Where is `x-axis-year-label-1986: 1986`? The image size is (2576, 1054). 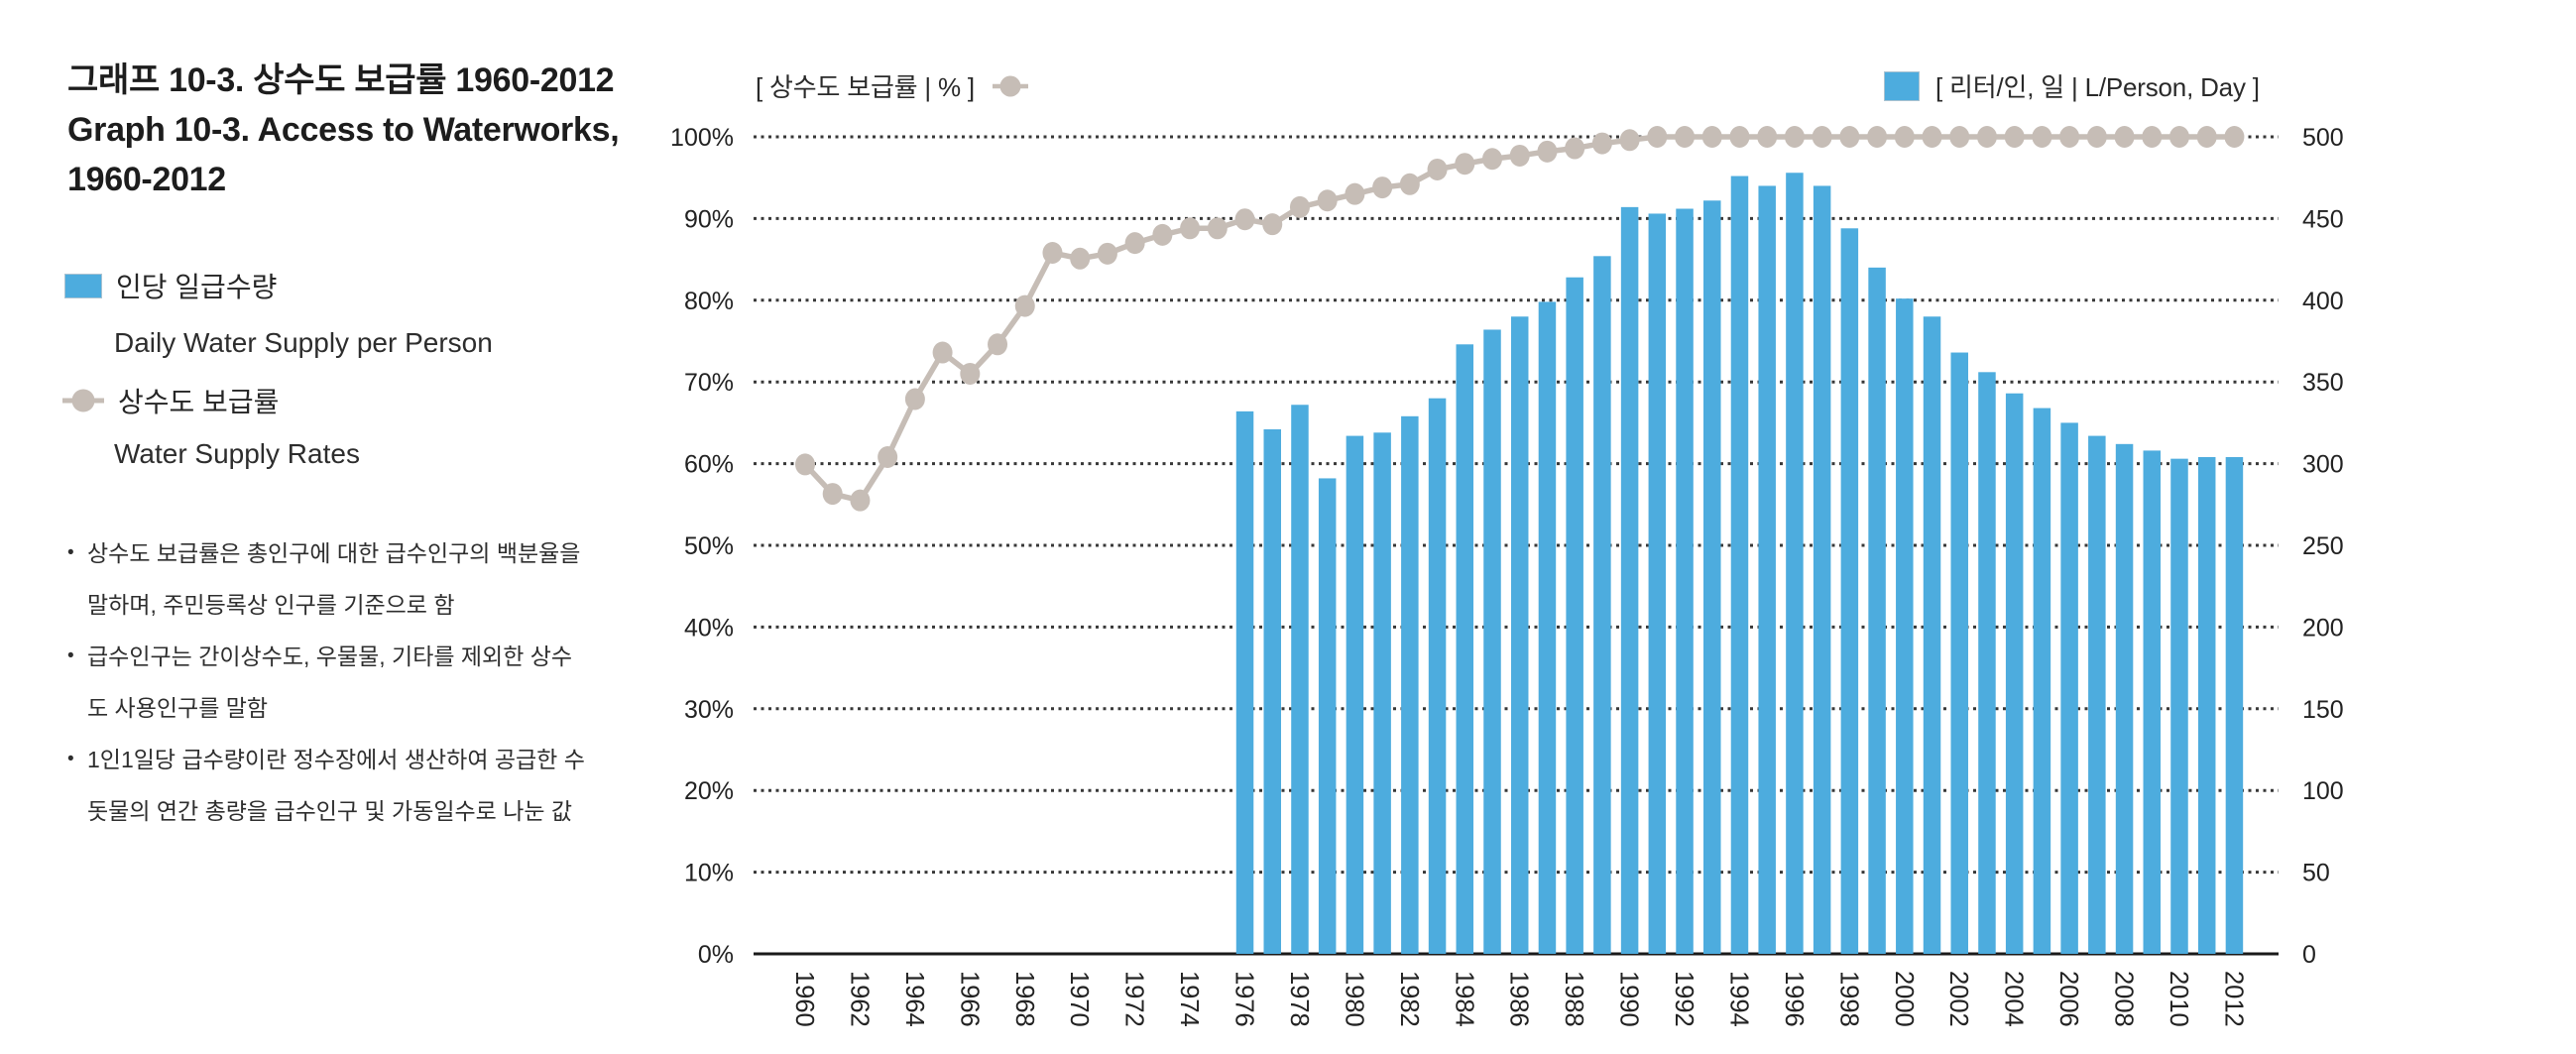
x-axis-year-label-1986: 1986 is located at coordinates (1519, 999).